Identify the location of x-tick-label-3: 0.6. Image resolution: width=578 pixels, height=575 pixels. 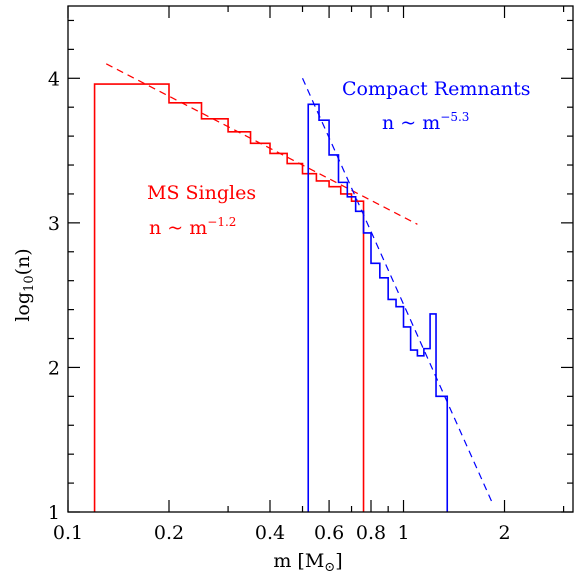
(329, 533).